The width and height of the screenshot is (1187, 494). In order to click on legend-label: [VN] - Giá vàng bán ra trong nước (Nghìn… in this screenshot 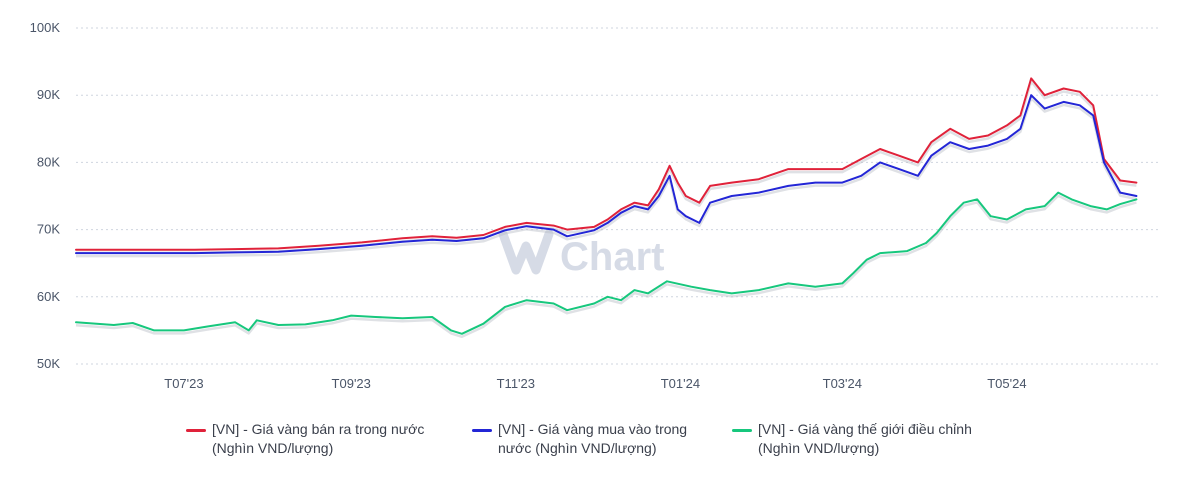, I will do `click(318, 438)`.